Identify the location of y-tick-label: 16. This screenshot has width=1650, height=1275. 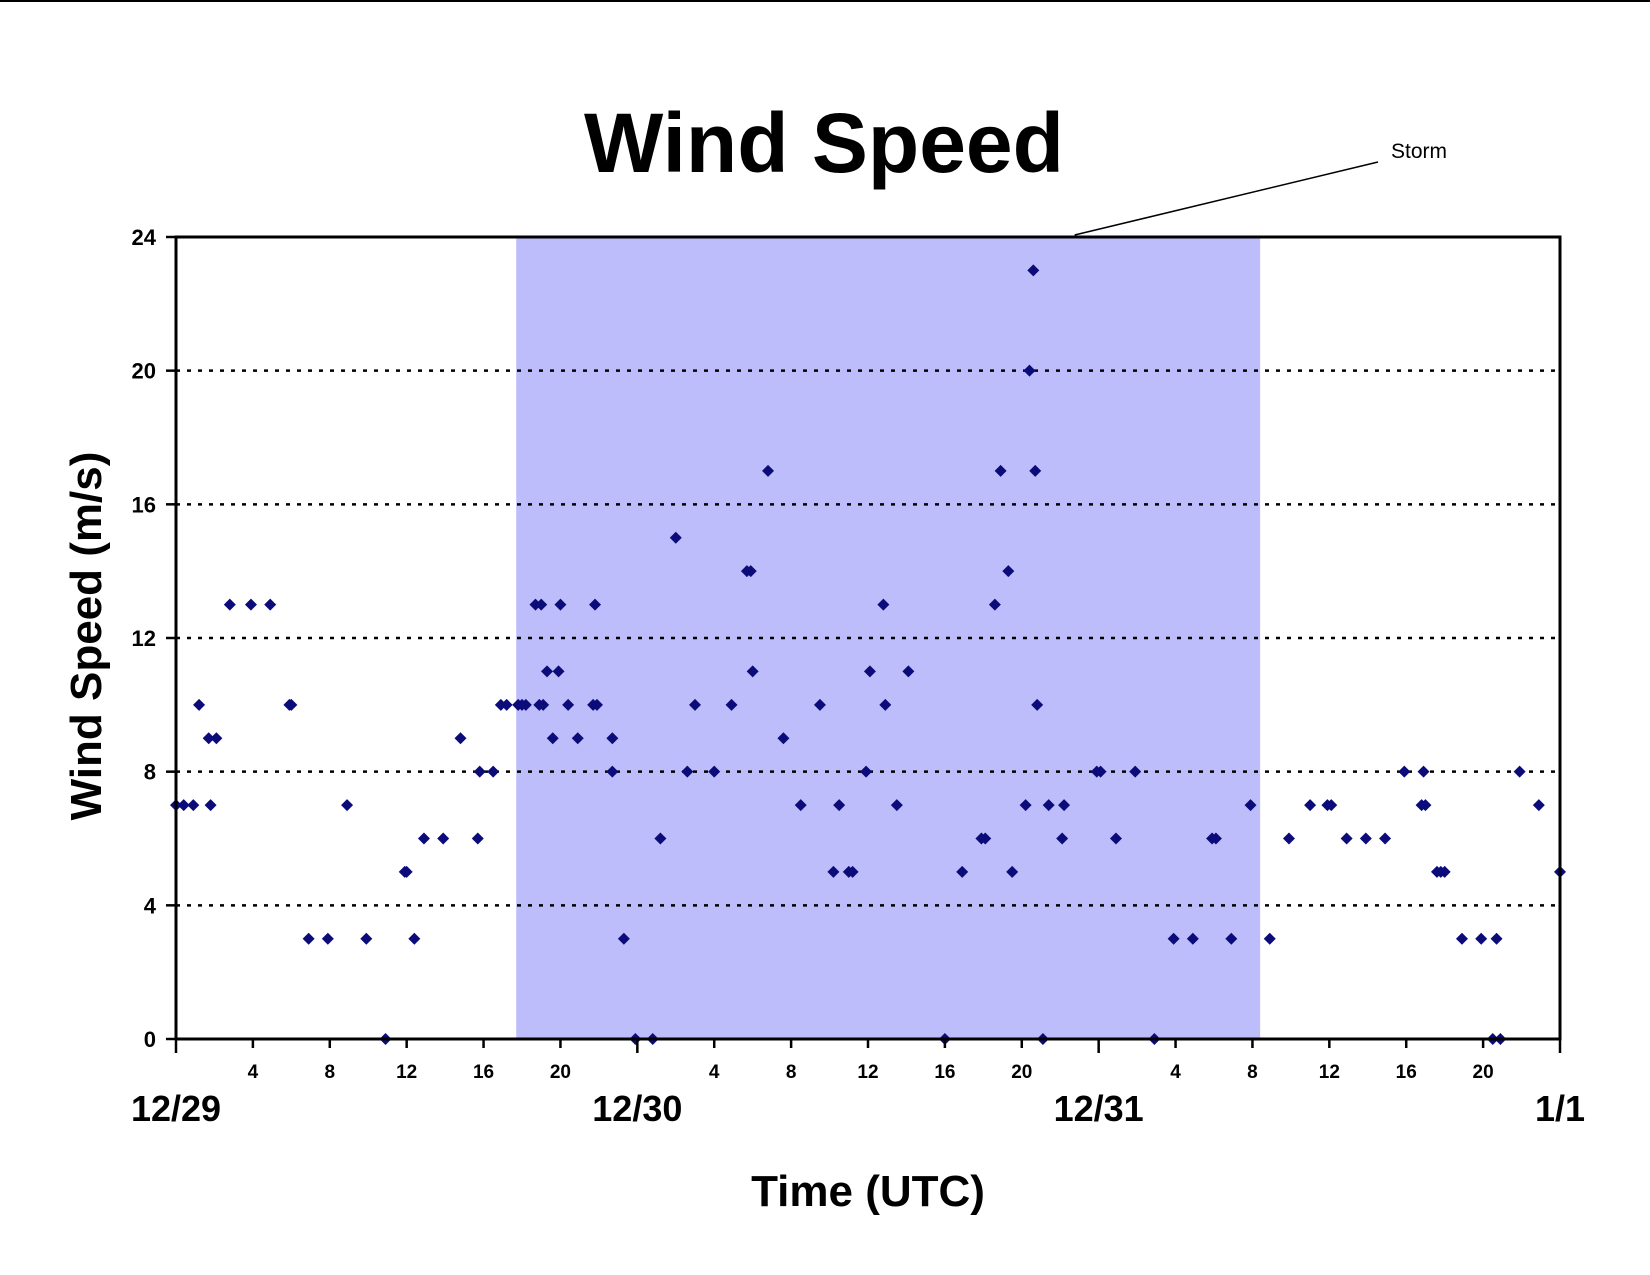
(144, 504).